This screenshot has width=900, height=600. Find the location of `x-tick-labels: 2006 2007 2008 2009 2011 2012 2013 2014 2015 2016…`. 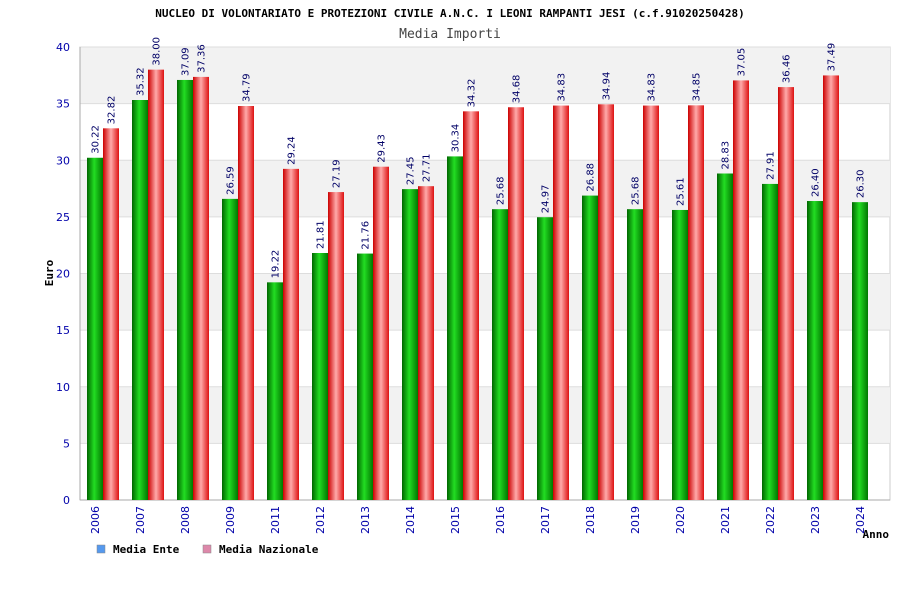

x-tick-labels: 2006 2007 2008 2009 2011 2012 2013 2014 2015 2016… is located at coordinates (478, 520).